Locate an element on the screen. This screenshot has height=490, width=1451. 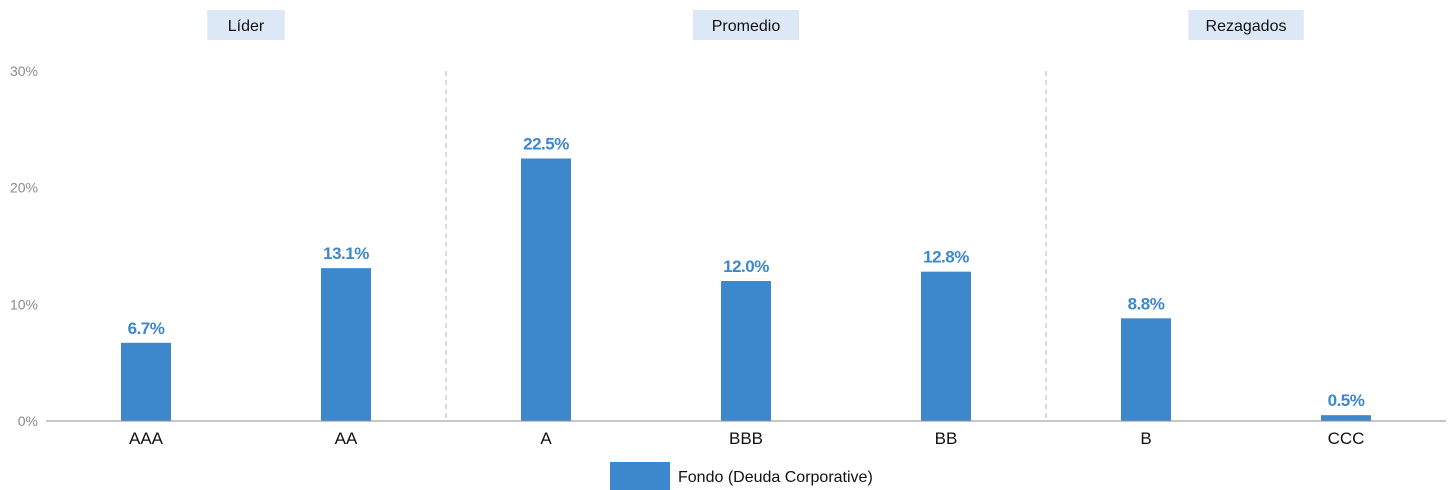
x-tick-label: AAA is located at coordinates (146, 438).